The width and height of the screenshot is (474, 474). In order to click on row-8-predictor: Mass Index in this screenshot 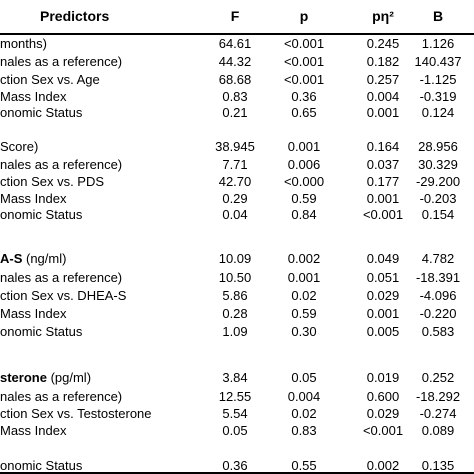, I will do `click(33, 199)`.